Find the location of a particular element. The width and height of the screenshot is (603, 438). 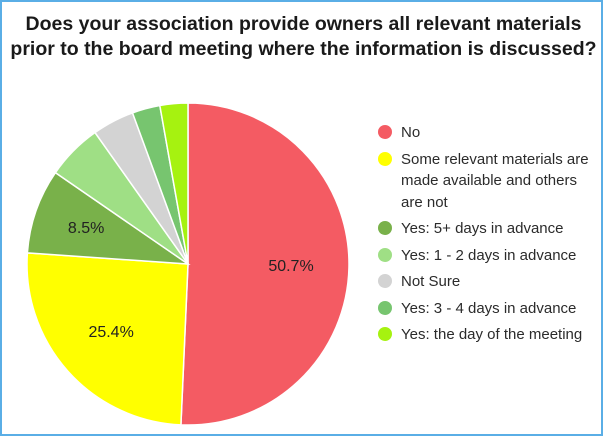

legend-label-5-plus-days: Yes: 5+ days in advance is located at coordinates (482, 228).